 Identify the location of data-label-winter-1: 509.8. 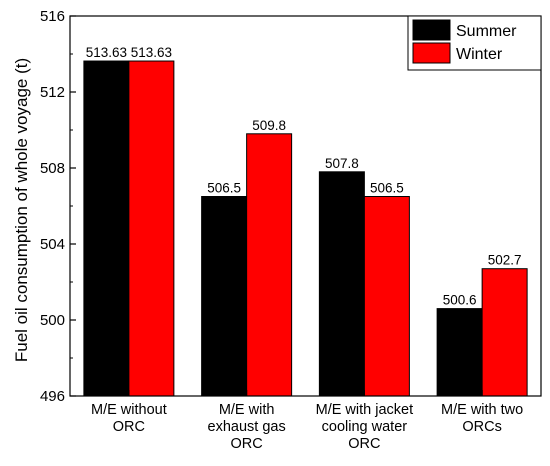
(269, 125).